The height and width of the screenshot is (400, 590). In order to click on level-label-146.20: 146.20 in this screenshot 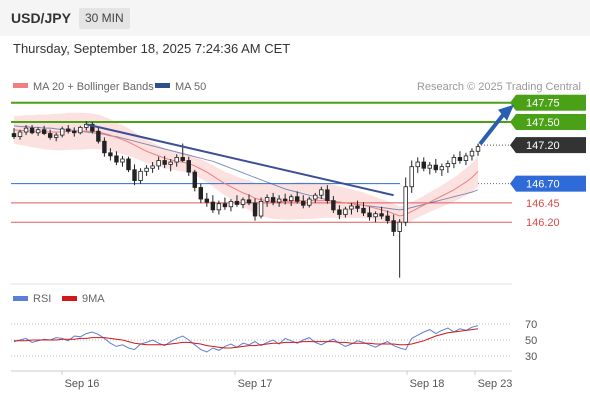, I will do `click(543, 223)`.